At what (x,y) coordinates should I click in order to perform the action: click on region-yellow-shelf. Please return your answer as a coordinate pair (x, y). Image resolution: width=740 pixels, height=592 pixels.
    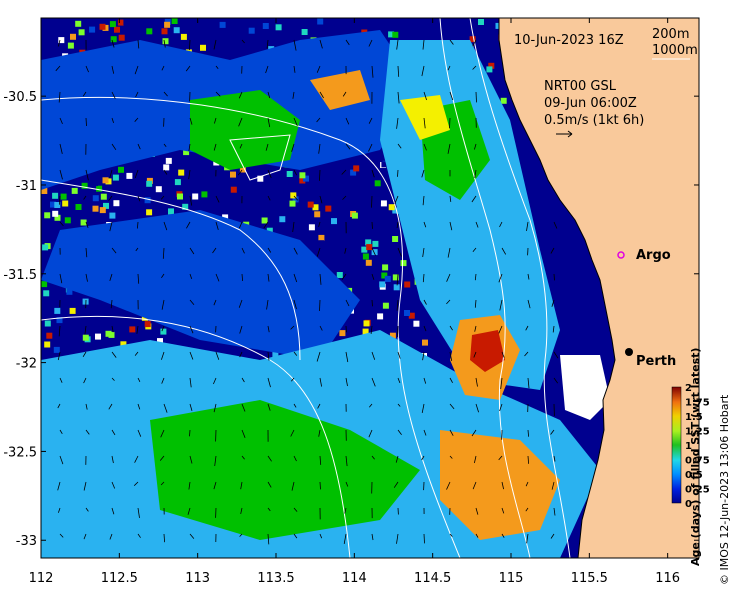
    Looking at the image, I should click on (425, 117).